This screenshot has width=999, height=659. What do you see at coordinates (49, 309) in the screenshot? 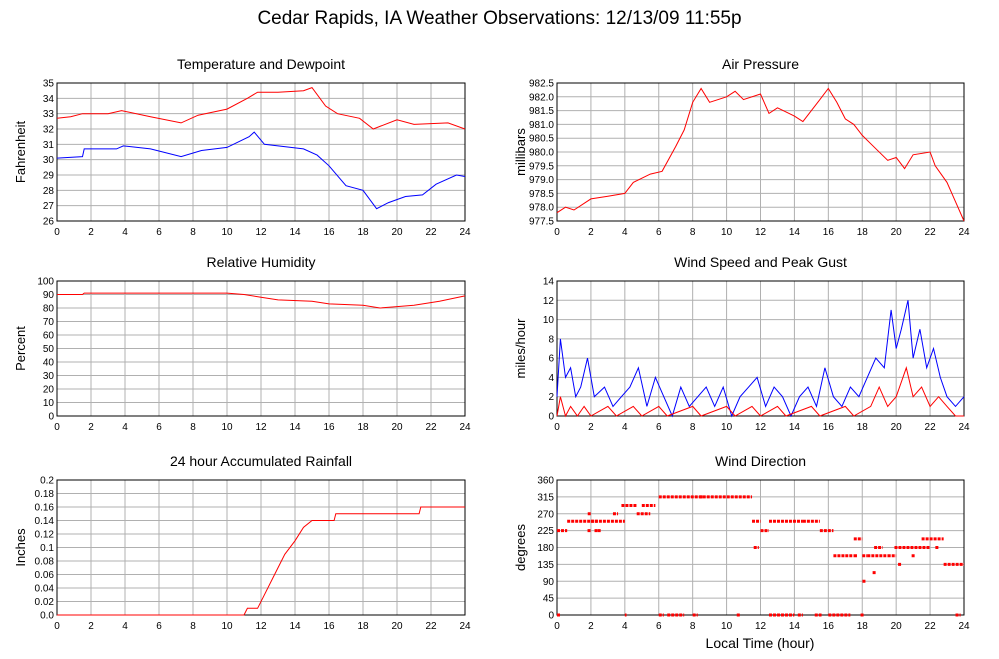
I see `y-tick-label: 80` at bounding box center [49, 309].